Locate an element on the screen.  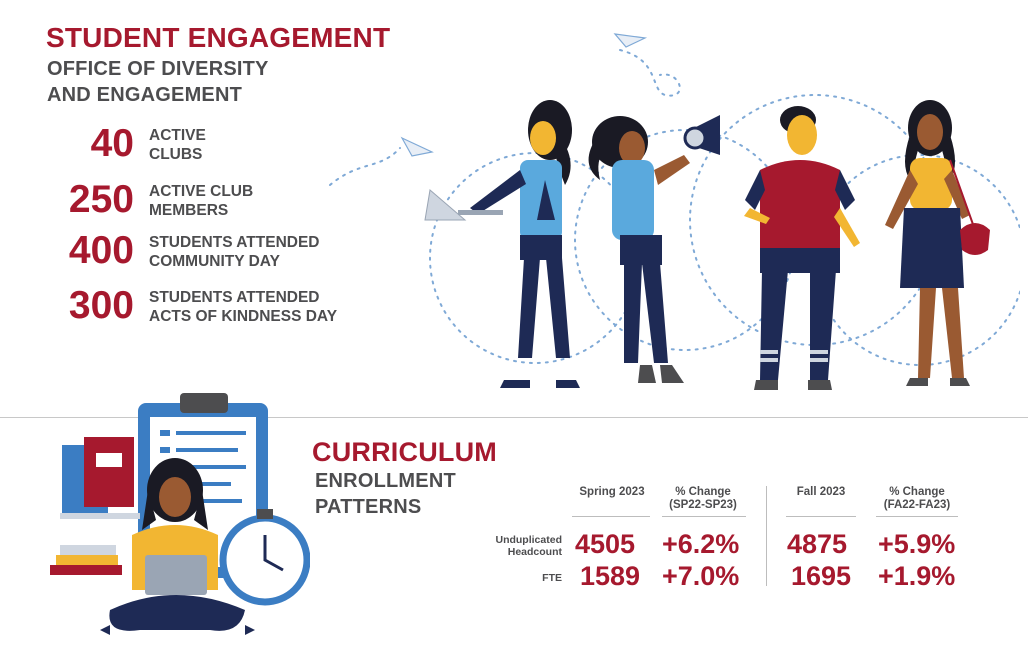
fte-fall-change: +1.9% is located at coordinates (917, 576).